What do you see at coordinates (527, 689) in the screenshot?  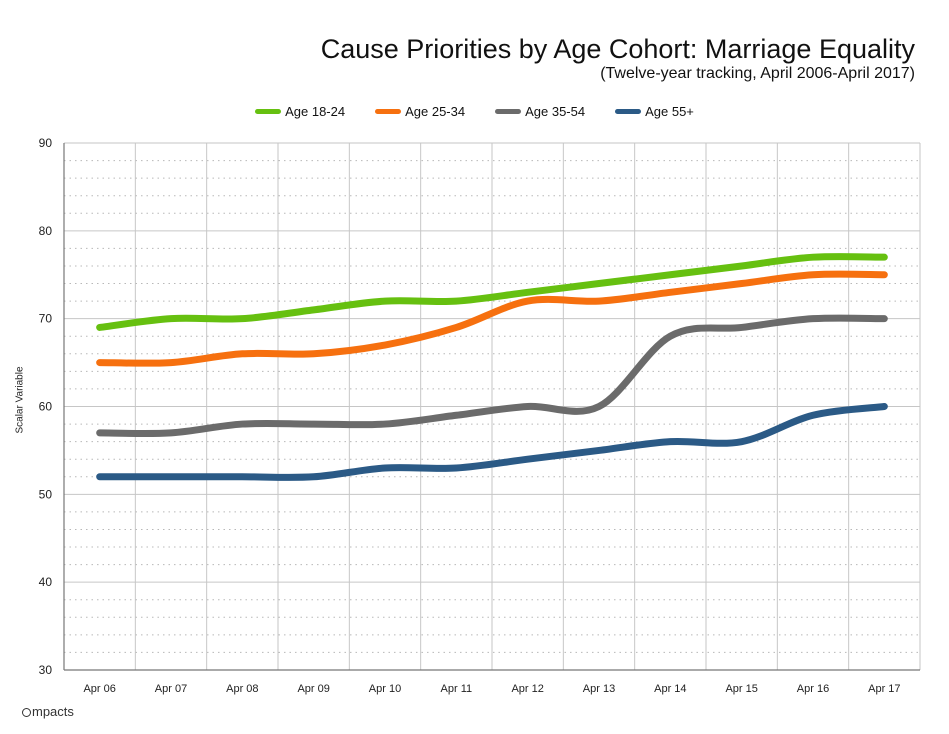 I see `x-tick-label: Apr 12` at bounding box center [527, 689].